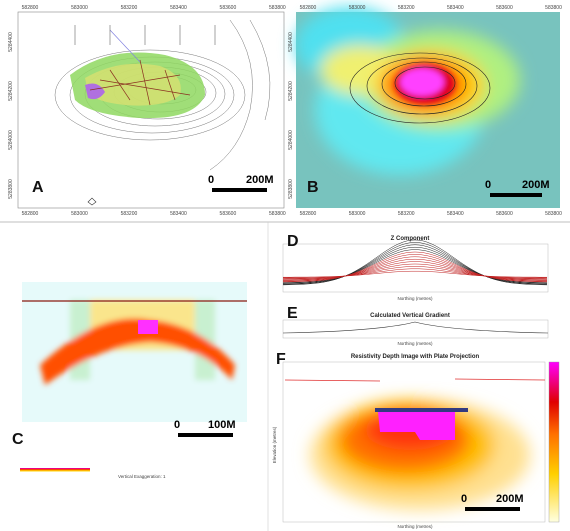 Image resolution: width=570 pixels, height=531 pixels. I want to click on section-heatmap, so click(137, 342).